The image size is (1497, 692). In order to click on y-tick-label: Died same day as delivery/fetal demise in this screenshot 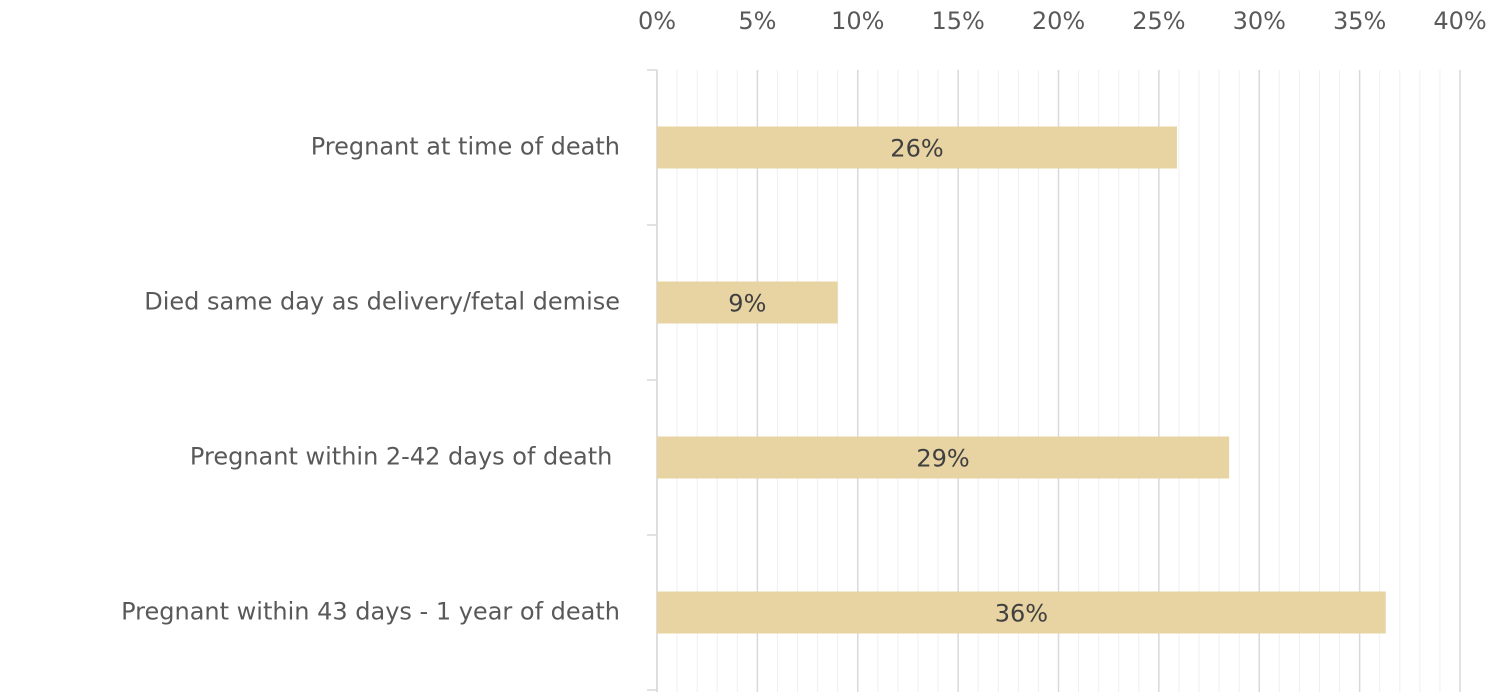, I will do `click(382, 302)`.